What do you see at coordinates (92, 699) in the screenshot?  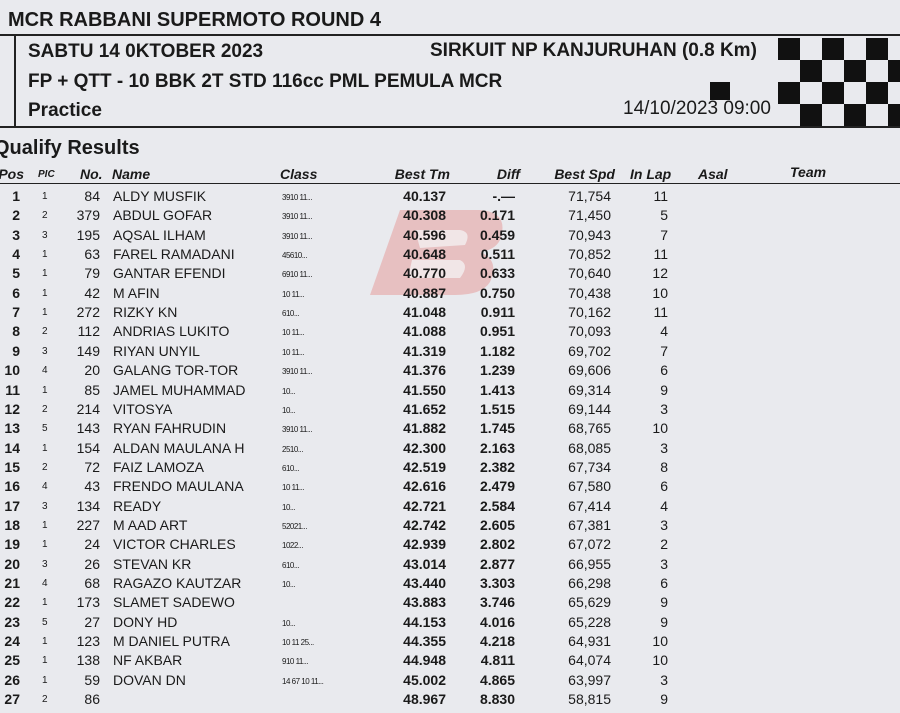 I see `car-number: 86` at bounding box center [92, 699].